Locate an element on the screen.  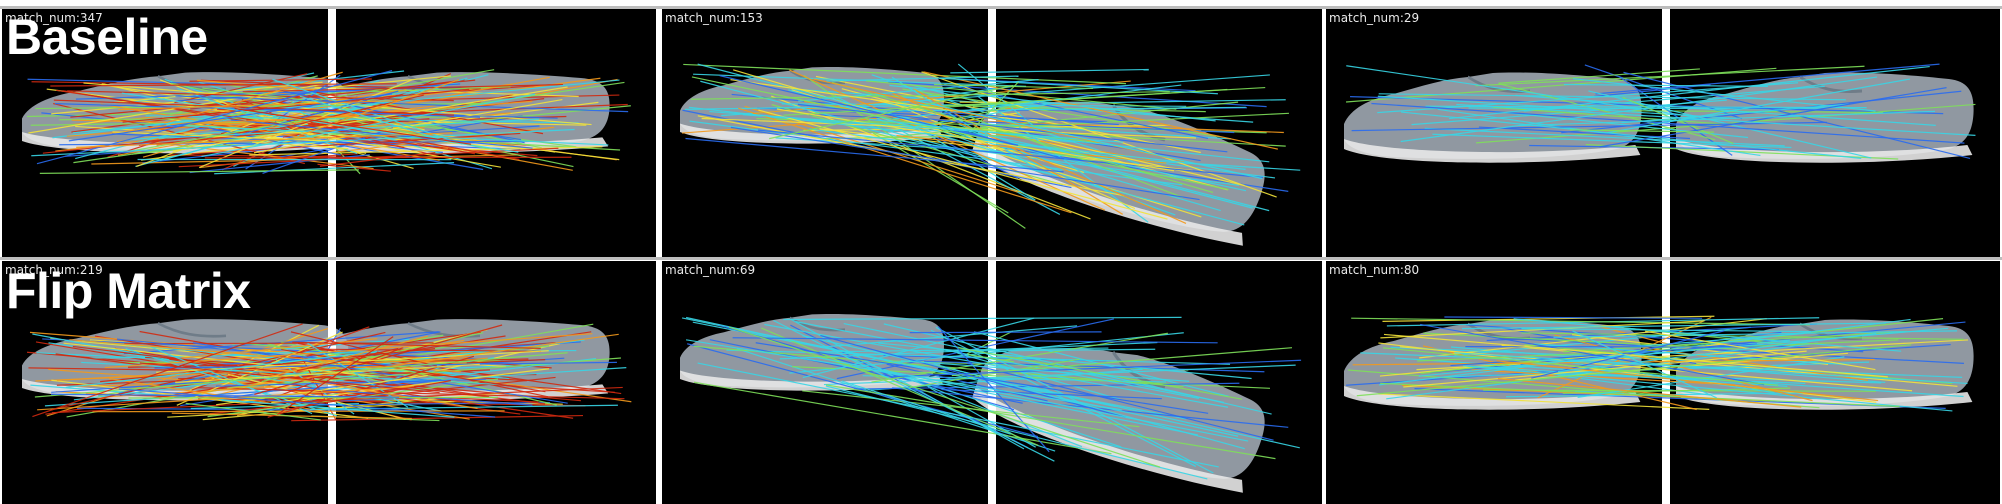
match-count-label: match_num:153 is located at coordinates (714, 18).